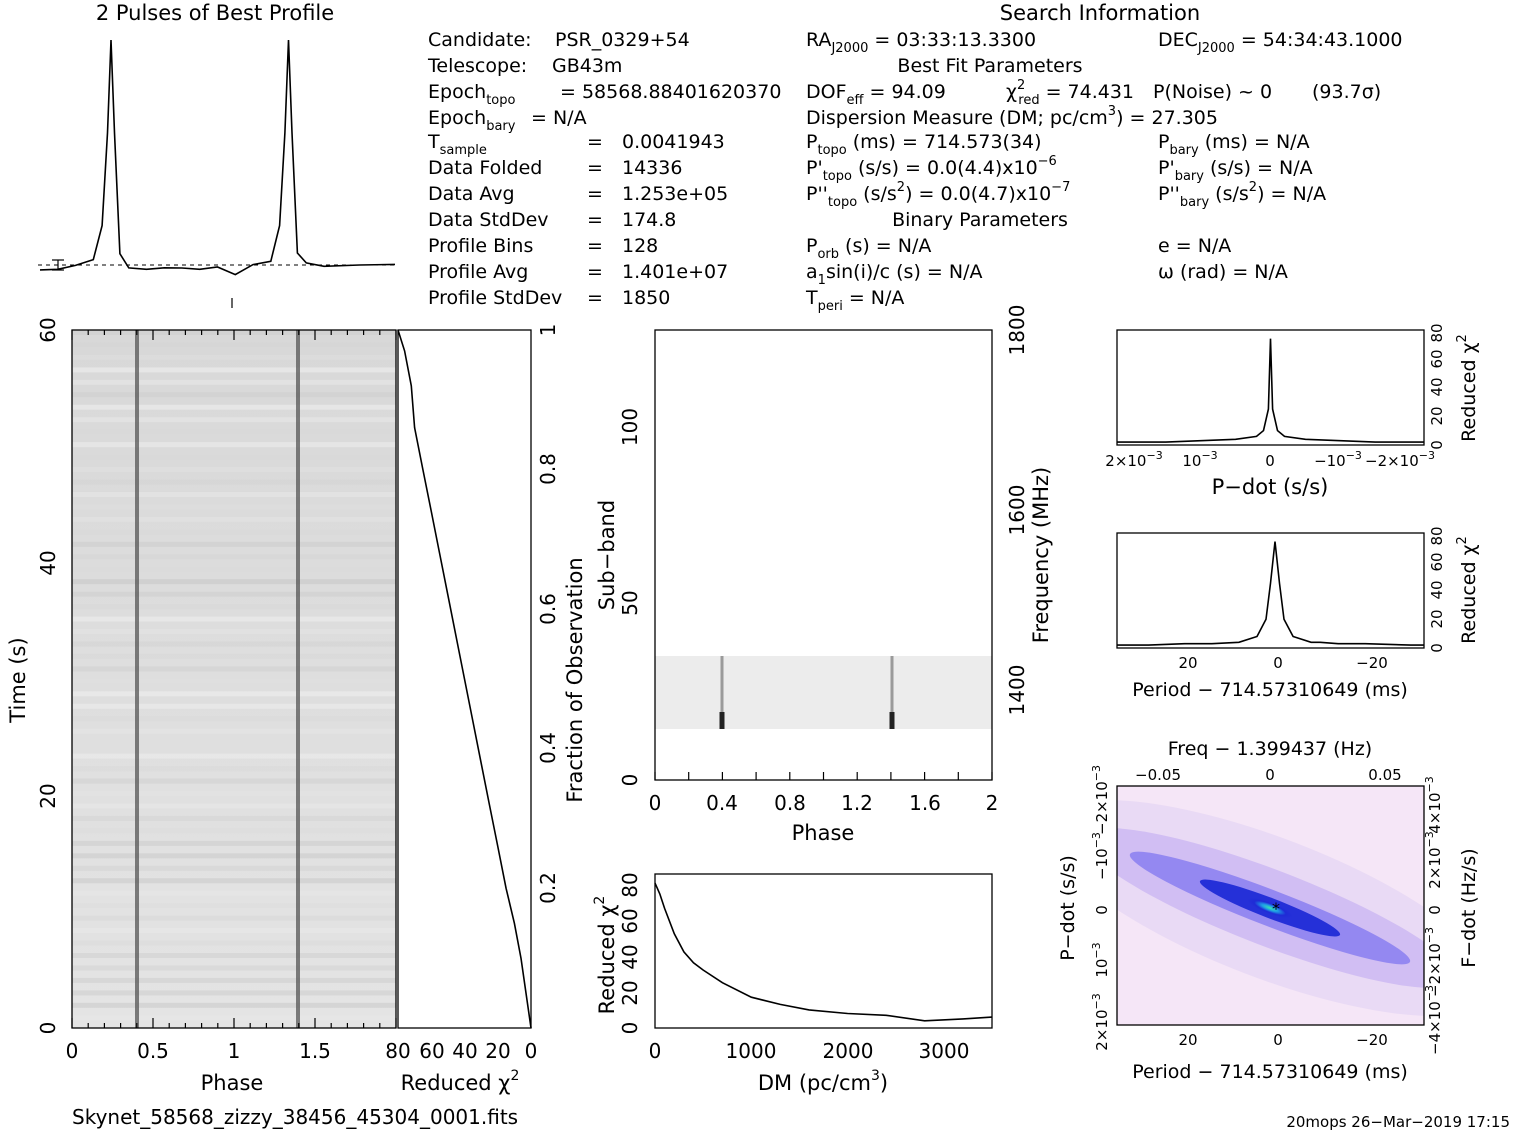  I want to click on value-data-stddev: 174.8, so click(649, 220).